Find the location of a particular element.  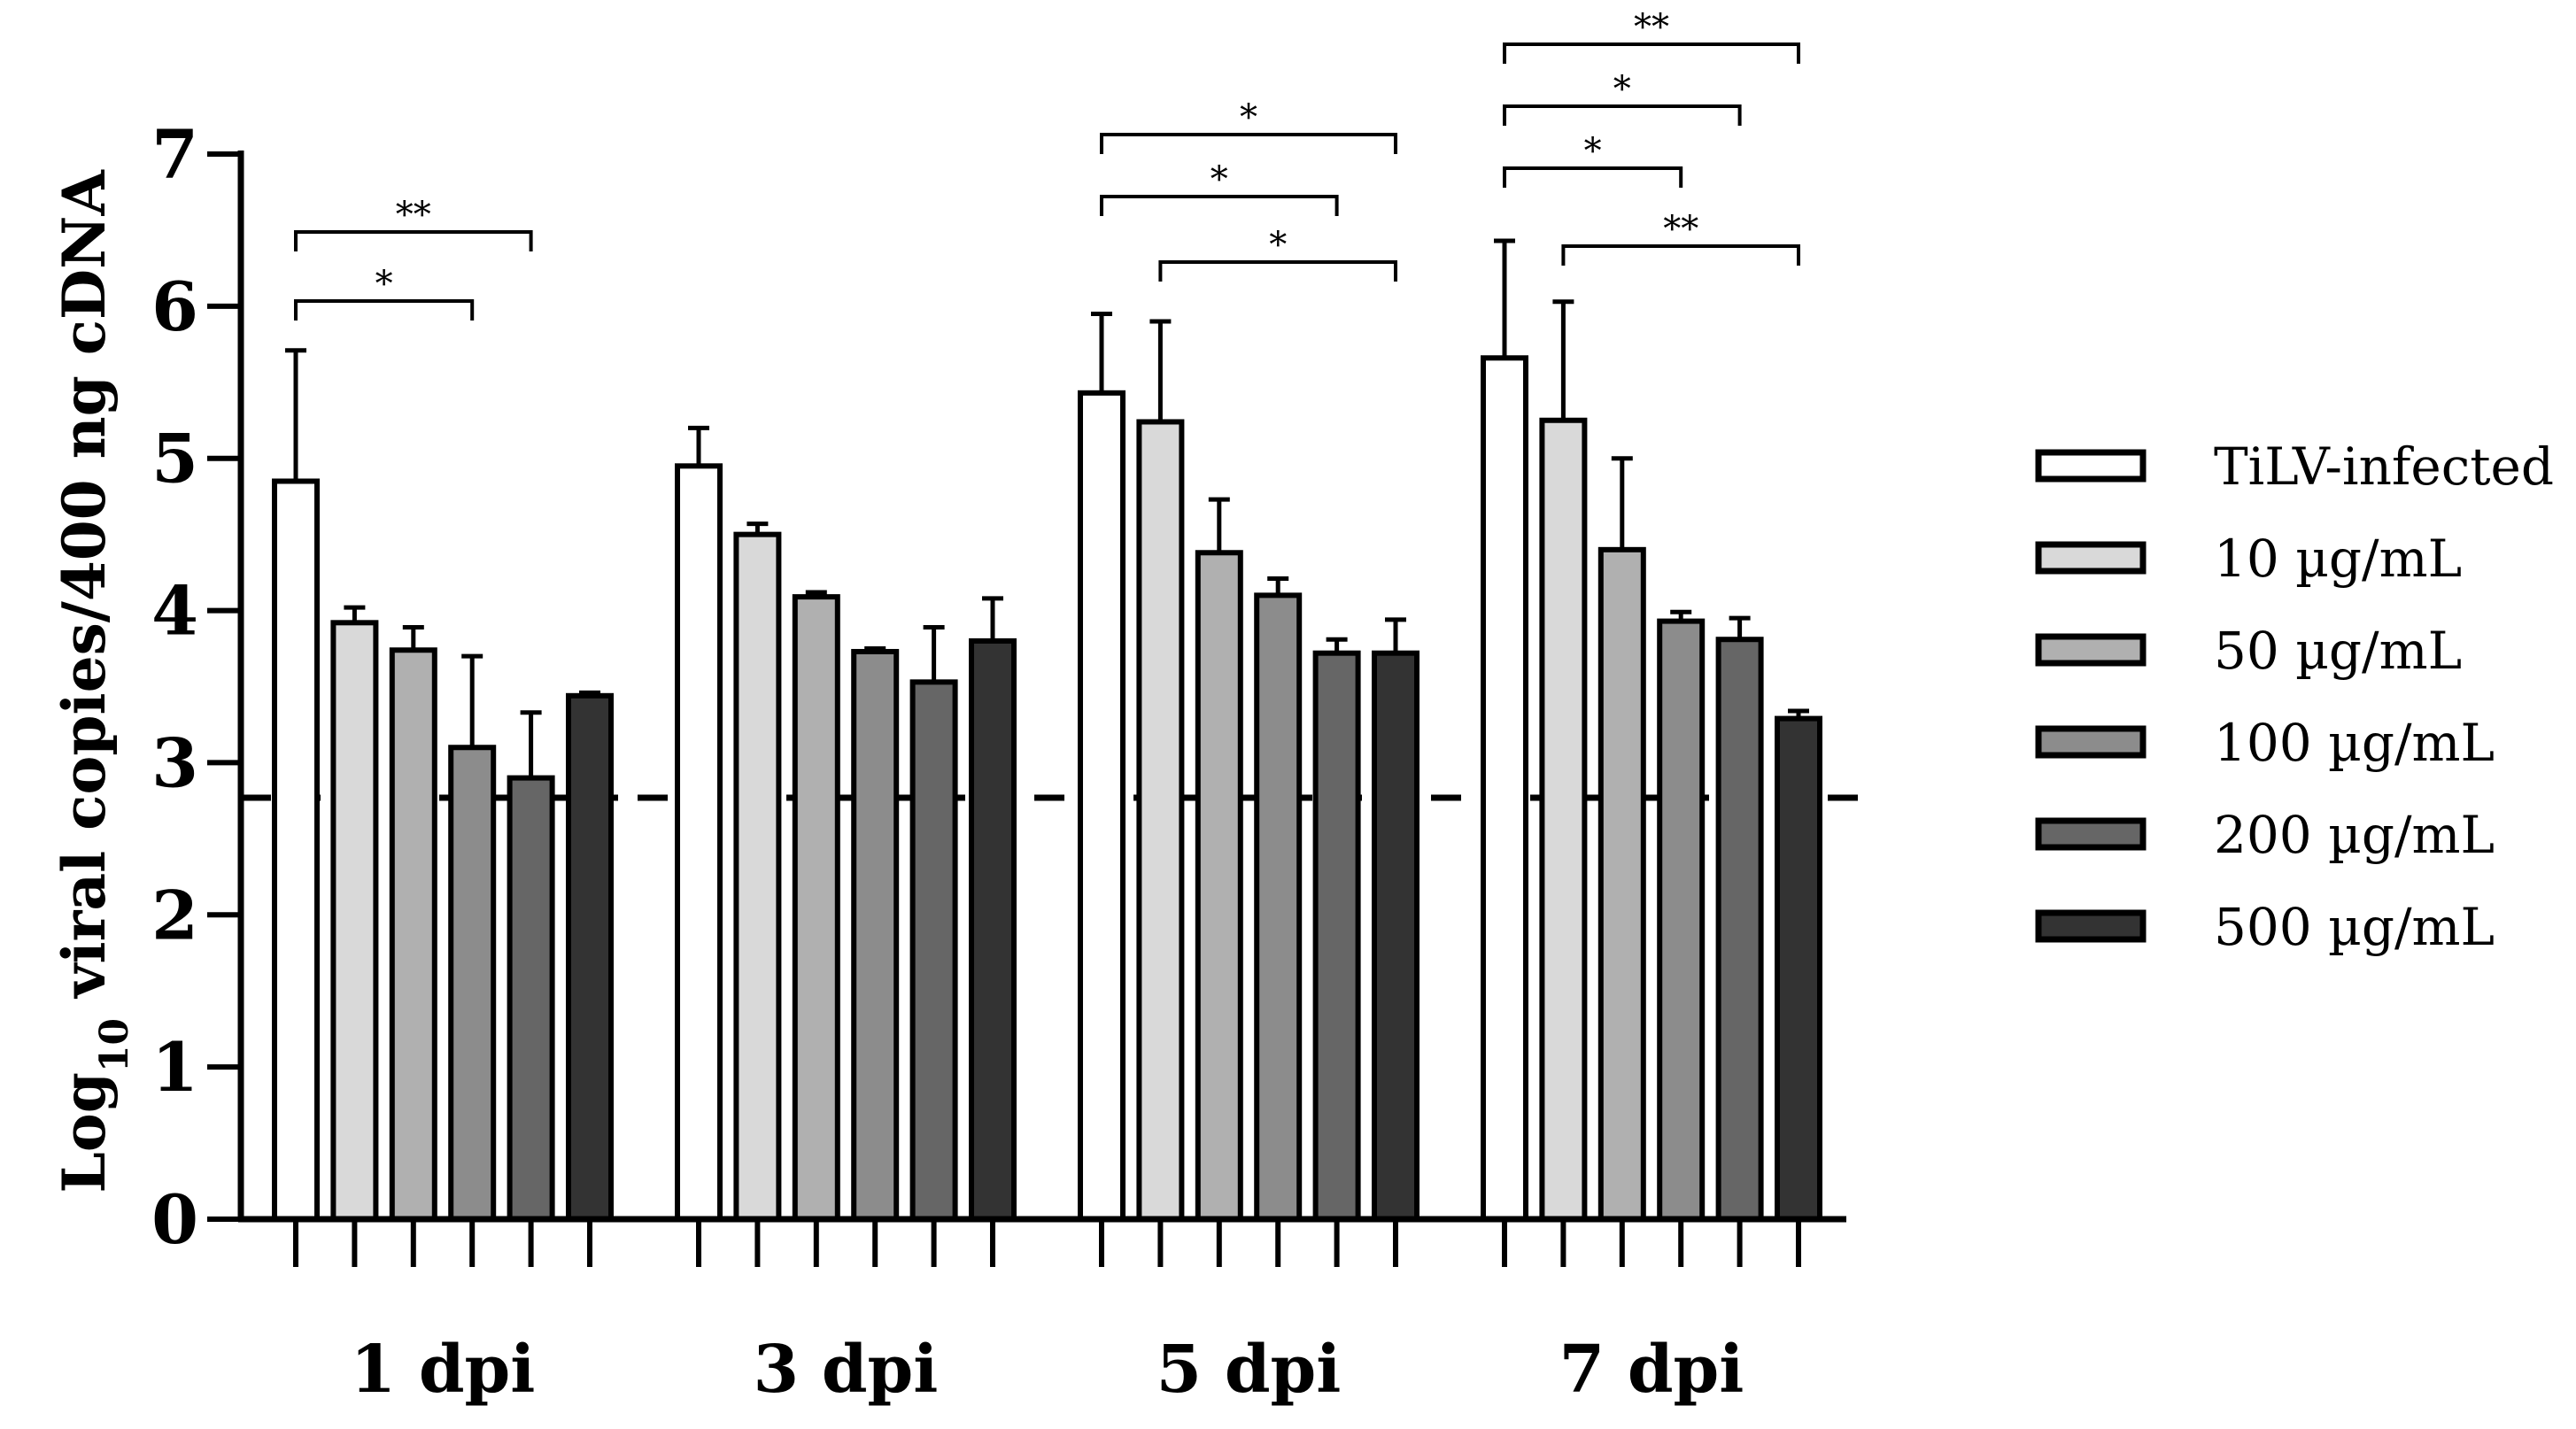

x-category-label: 5 dpi is located at coordinates (1249, 1370).